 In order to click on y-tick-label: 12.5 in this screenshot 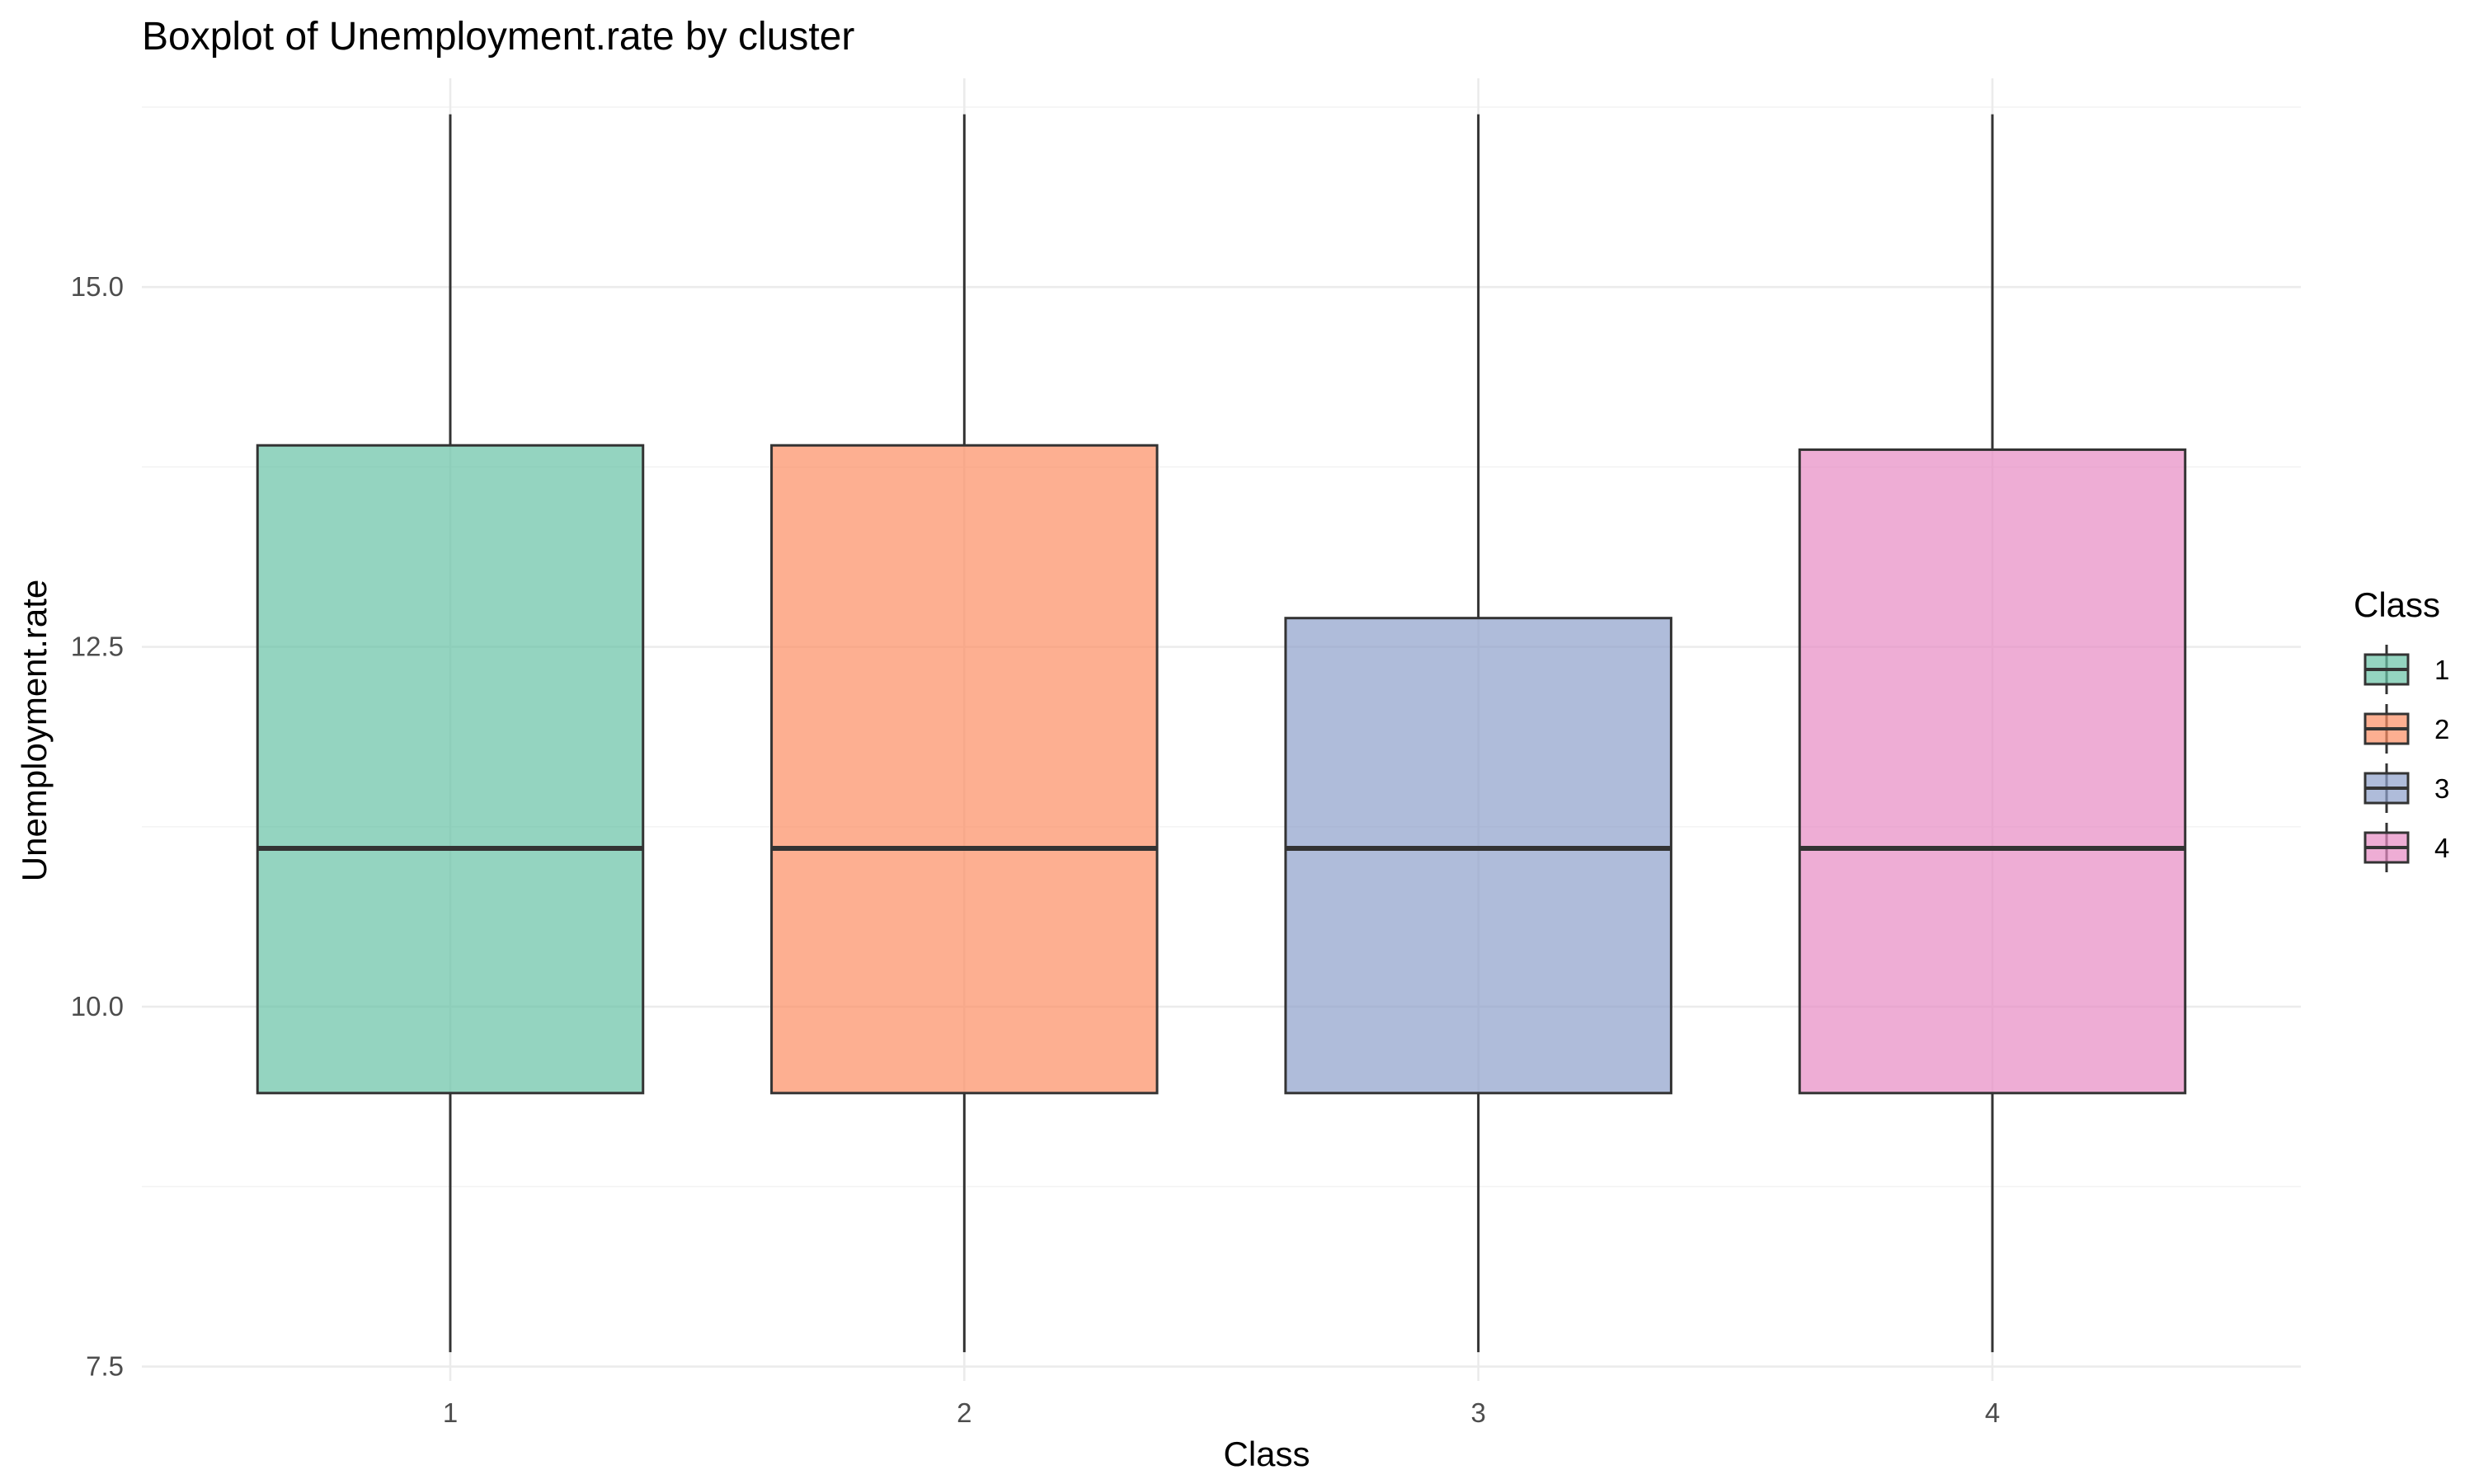, I will do `click(97, 647)`.